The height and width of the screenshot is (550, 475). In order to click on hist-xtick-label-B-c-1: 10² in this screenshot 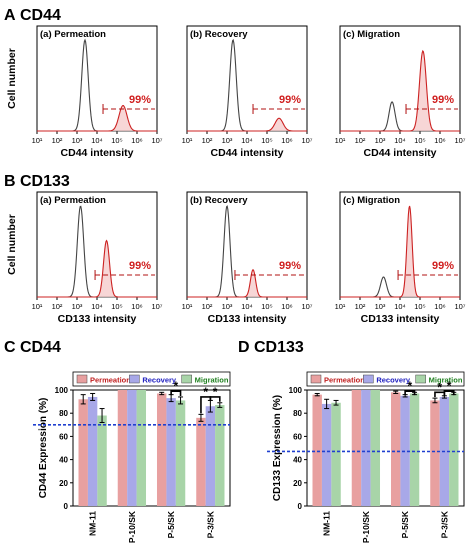, I will do `click(360, 306)`.